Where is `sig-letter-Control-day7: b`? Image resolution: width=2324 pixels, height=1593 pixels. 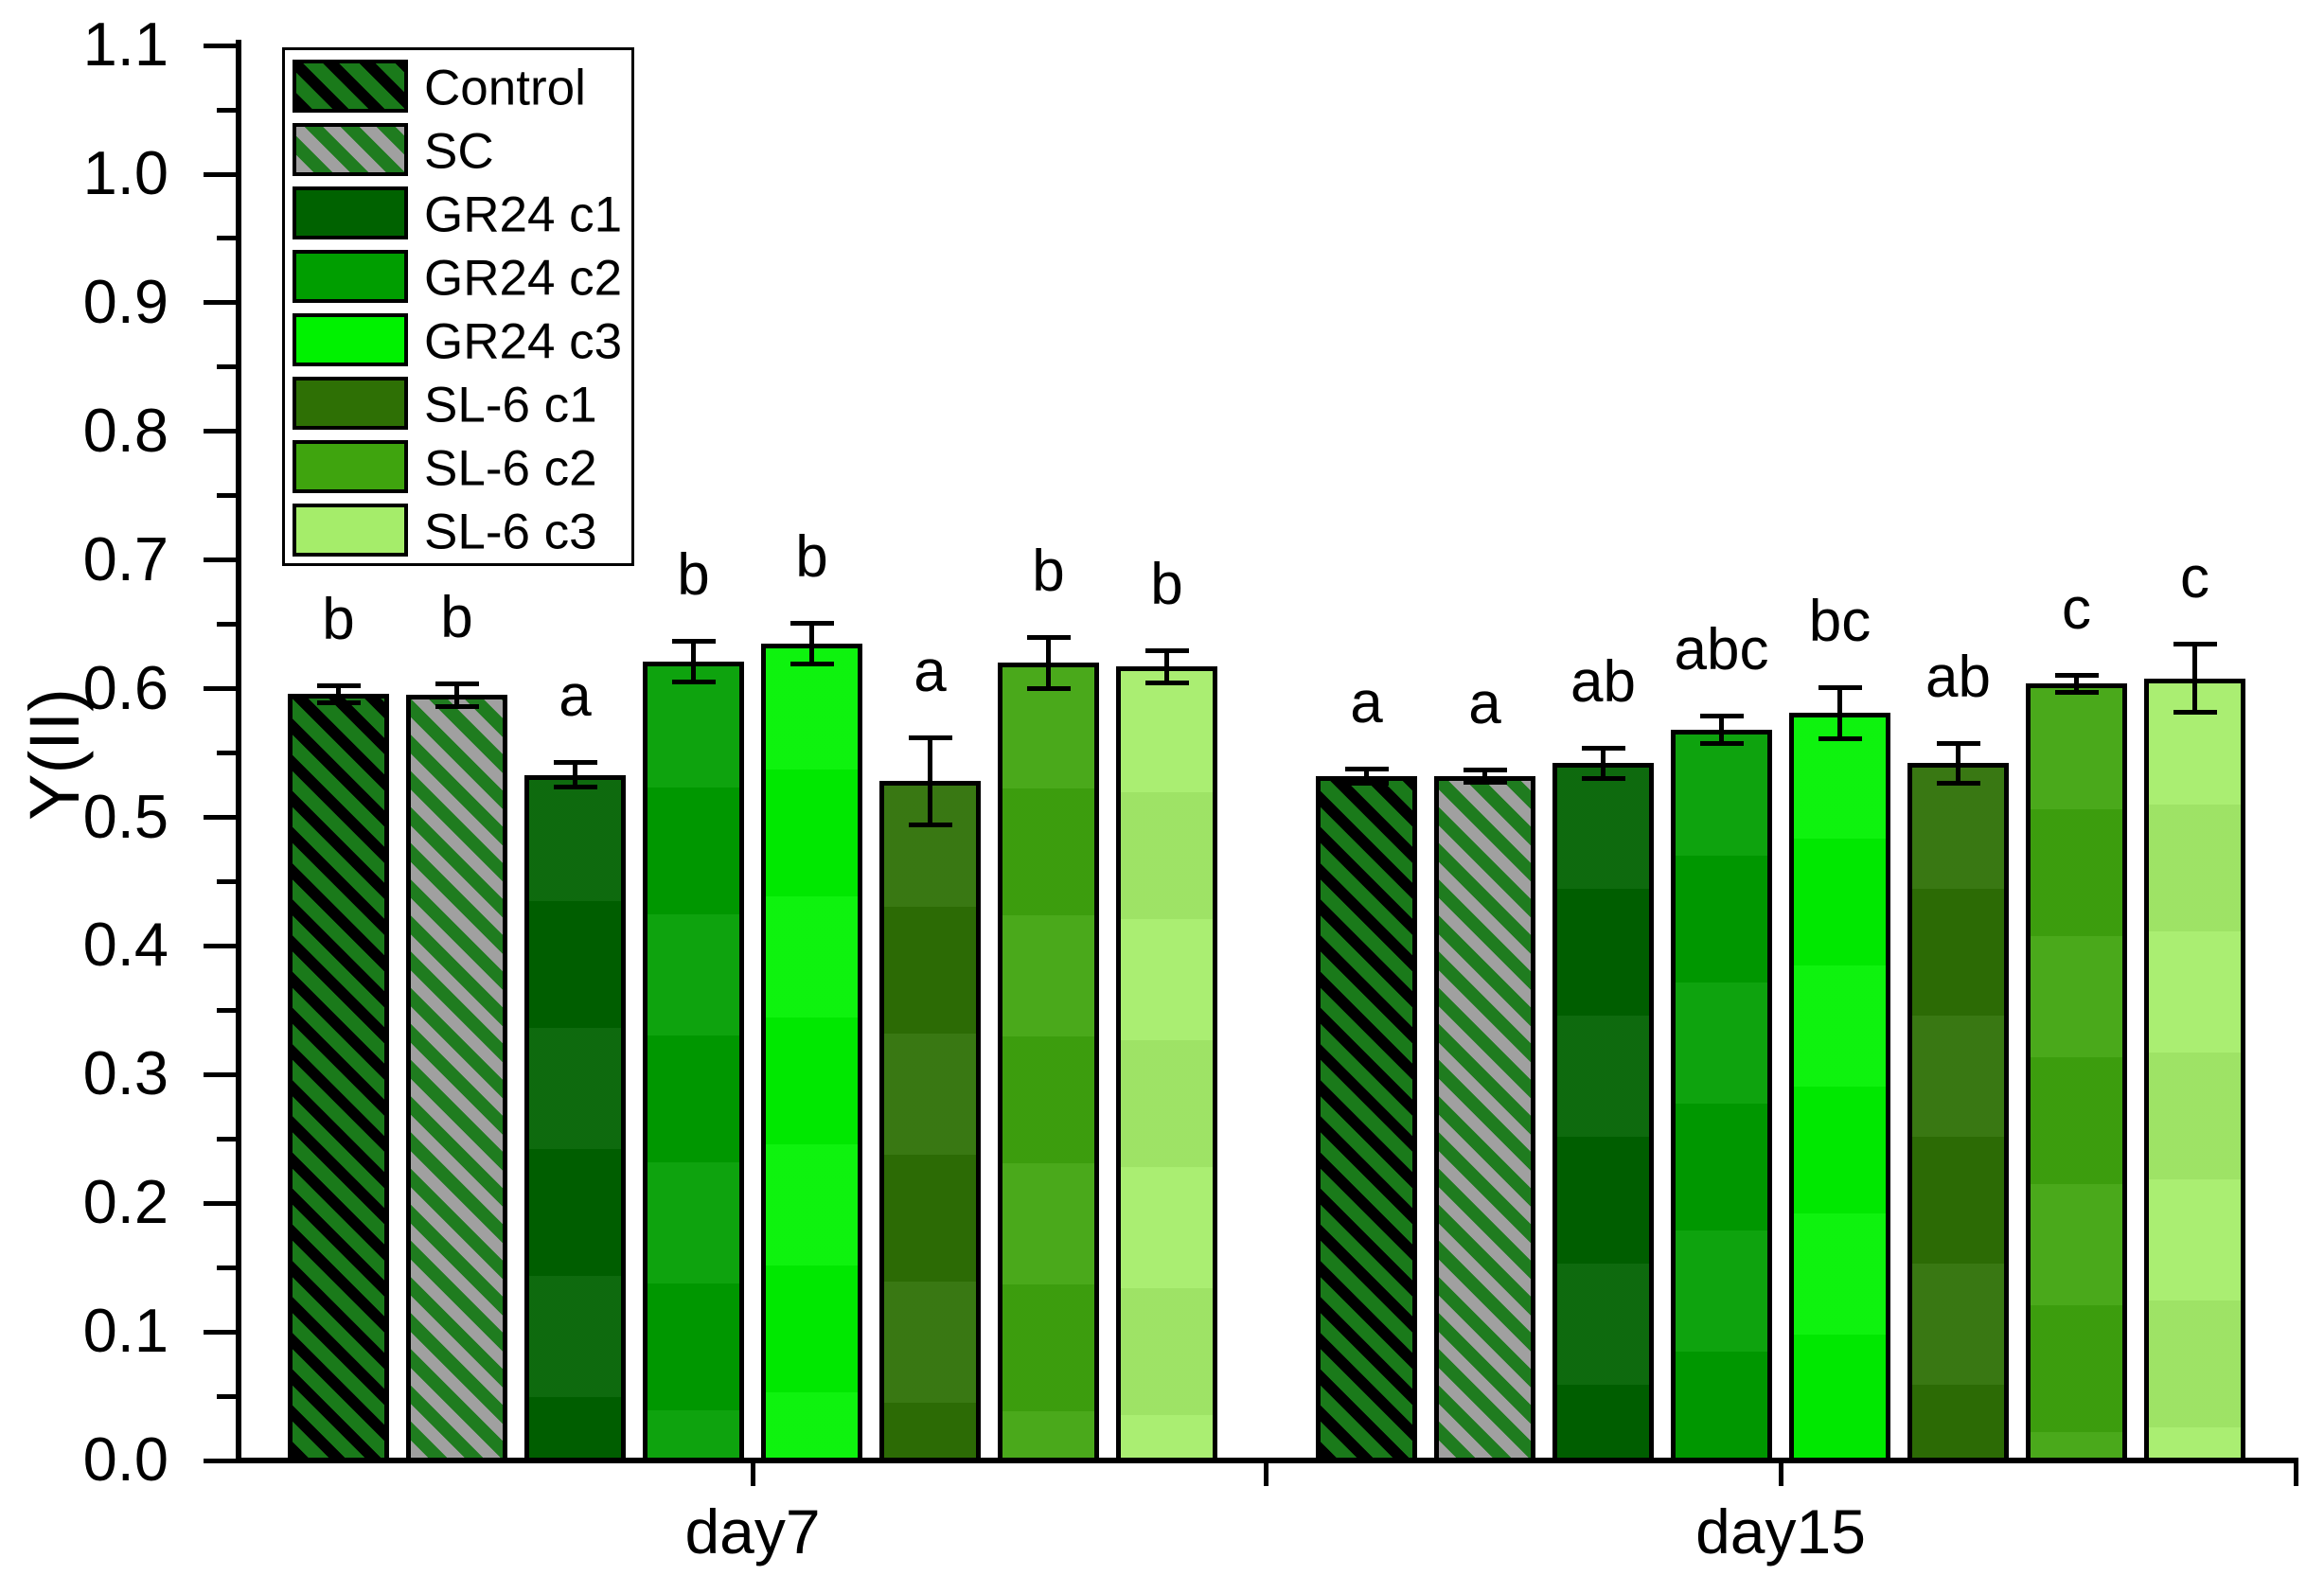
sig-letter-Control-day7: b is located at coordinates (339, 619).